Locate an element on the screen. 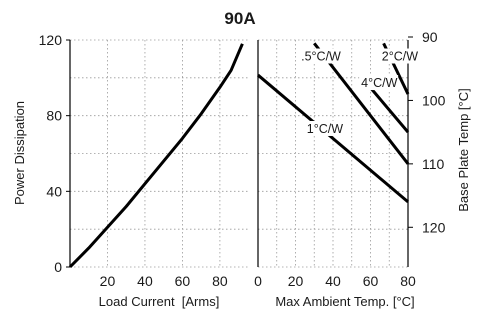 Image resolution: width=482 pixels, height=320 pixels. left-y-tick-label-2: 80 is located at coordinates (54, 116).